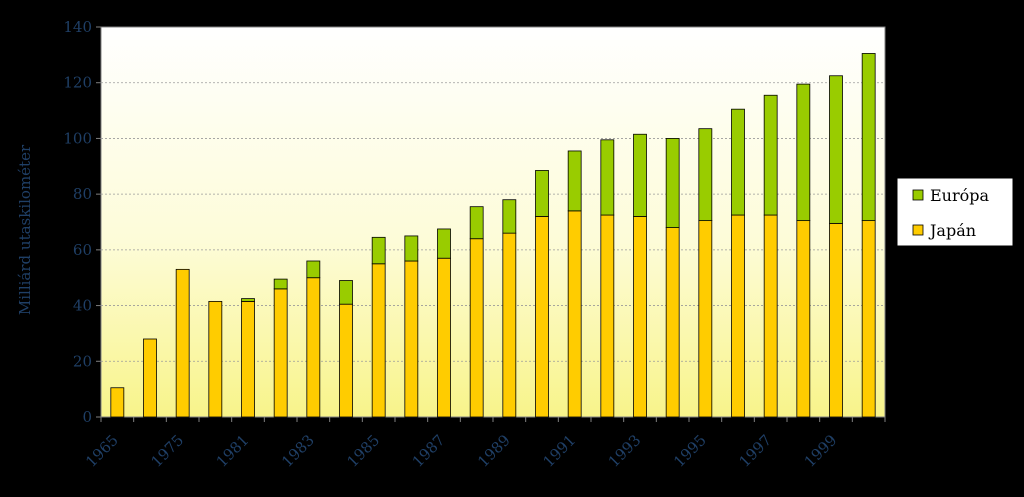  Describe the element at coordinates (167, 451) in the screenshot. I see `x-tick-label: 1975` at that location.